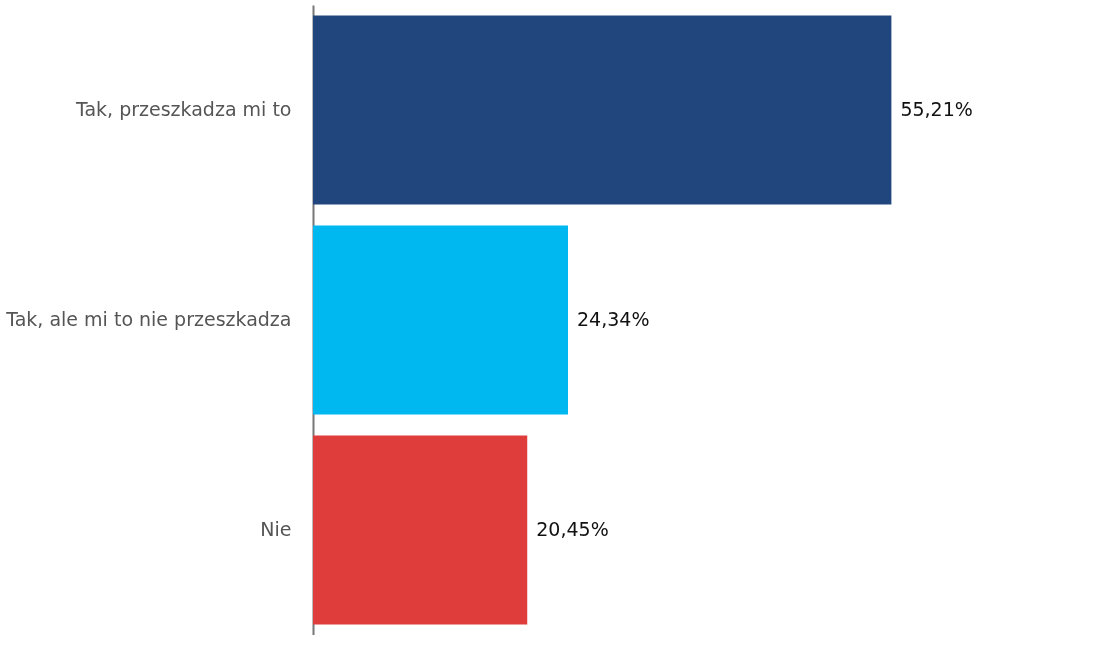 Image resolution: width=1101 pixels, height=649 pixels. I want to click on y-tick-label: Tak, przeszkadza mi to, so click(183, 109).